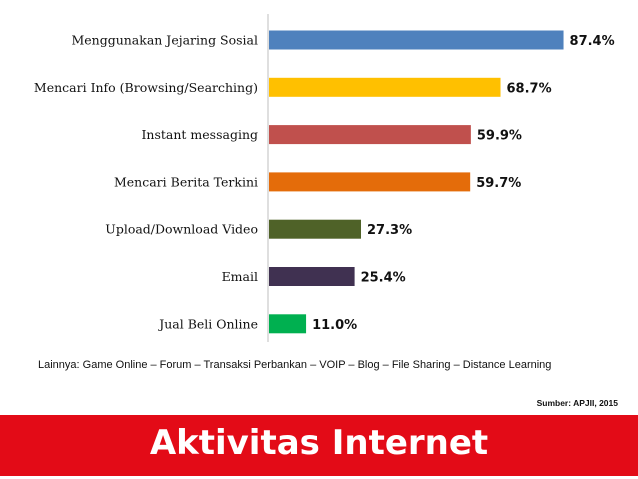  Describe the element at coordinates (146, 87) in the screenshot. I see `category-label: Mencari Info (Browsing/Searching)` at that location.